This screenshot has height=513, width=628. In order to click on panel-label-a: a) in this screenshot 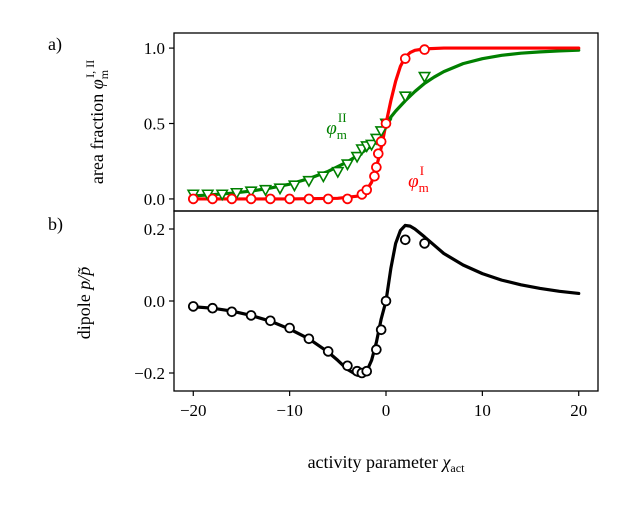, I will do `click(55, 44)`.